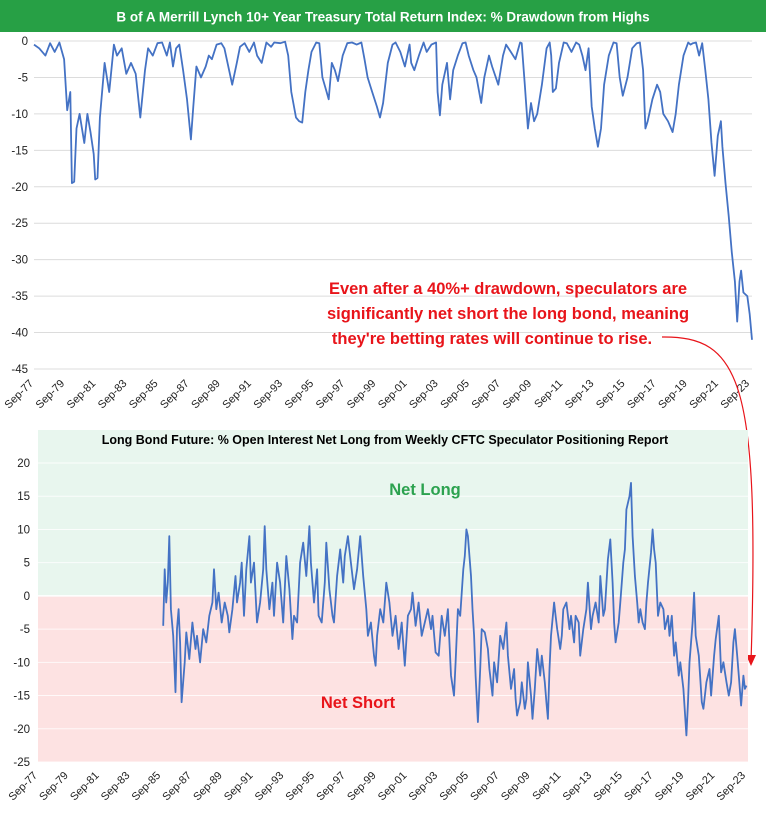 Image resolution: width=766 pixels, height=813 pixels. I want to click on drawdown-x-tick-label: Sep-03, so click(424, 395).